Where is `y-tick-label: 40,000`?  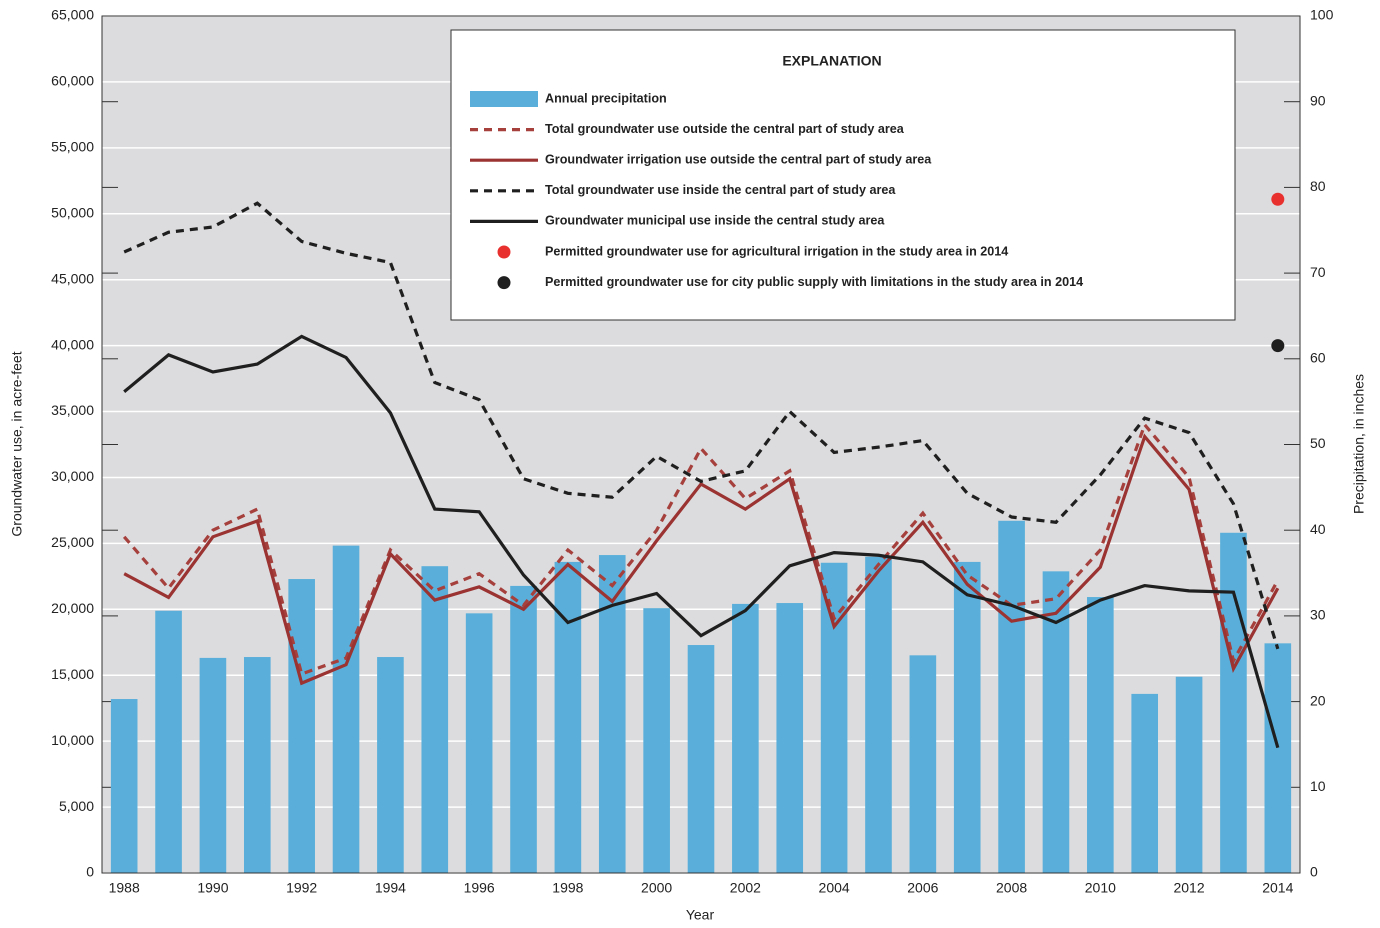 y-tick-label: 40,000 is located at coordinates (72, 344).